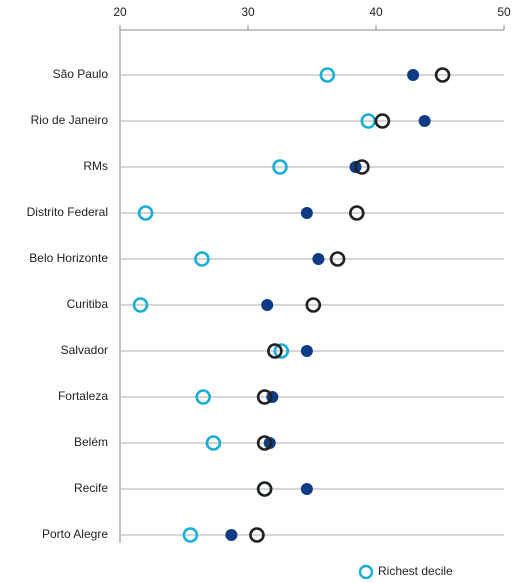 The width and height of the screenshot is (512, 583). I want to click on y-tick-label: RMs, so click(95, 166).